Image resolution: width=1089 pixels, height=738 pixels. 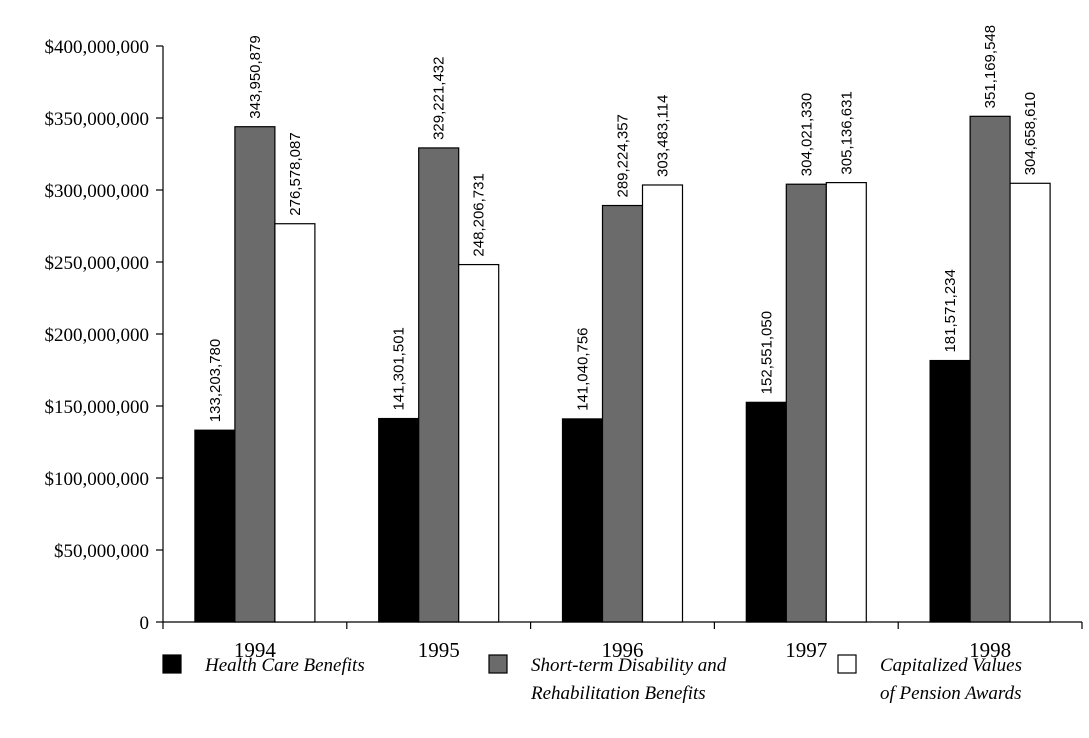 I want to click on bar-series-2-1997, so click(x=806, y=403).